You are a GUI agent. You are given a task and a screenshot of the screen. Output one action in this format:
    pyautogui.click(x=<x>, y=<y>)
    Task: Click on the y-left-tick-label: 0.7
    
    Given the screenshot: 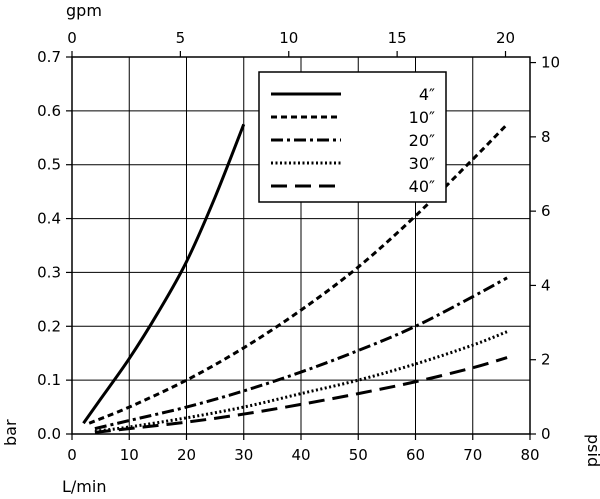 What is the action you would take?
    pyautogui.click(x=49, y=57)
    